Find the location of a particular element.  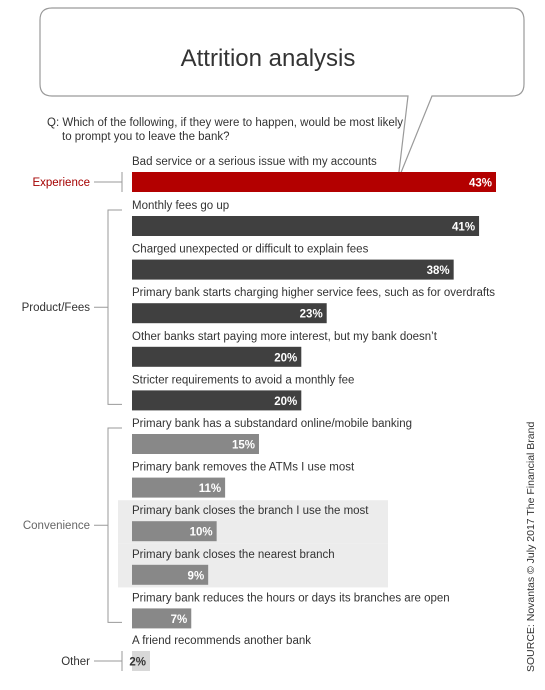

bar-label: Primary bank closes the nearest branch is located at coordinates (233, 555).